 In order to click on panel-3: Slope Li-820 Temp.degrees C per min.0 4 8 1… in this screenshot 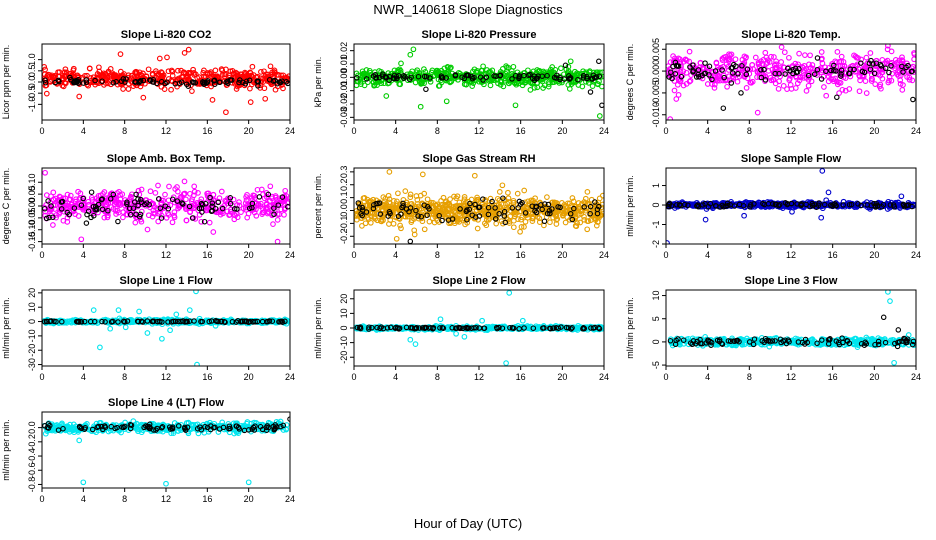, I will do `click(773, 82)`.